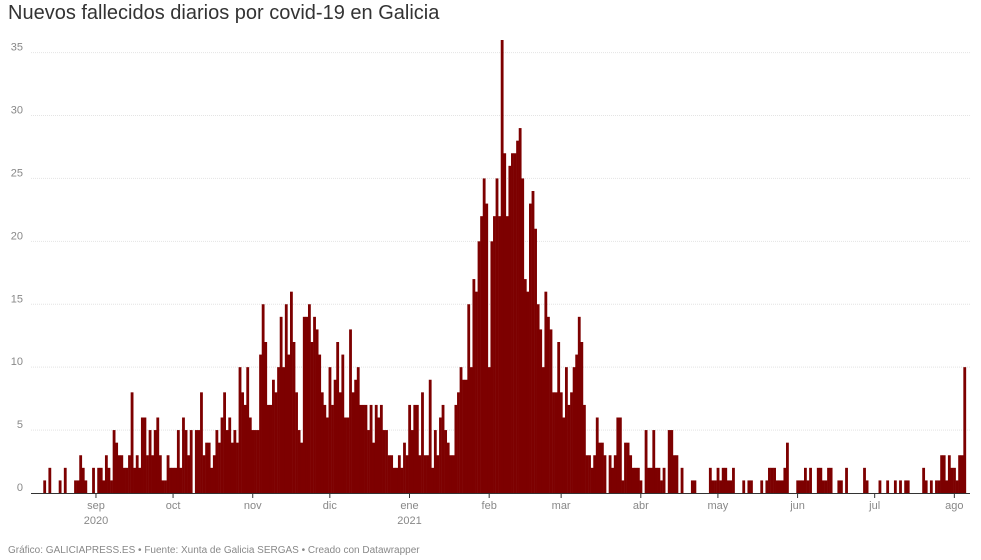 This screenshot has height=560, width=981. I want to click on y-tick-label: 5, so click(20, 425).